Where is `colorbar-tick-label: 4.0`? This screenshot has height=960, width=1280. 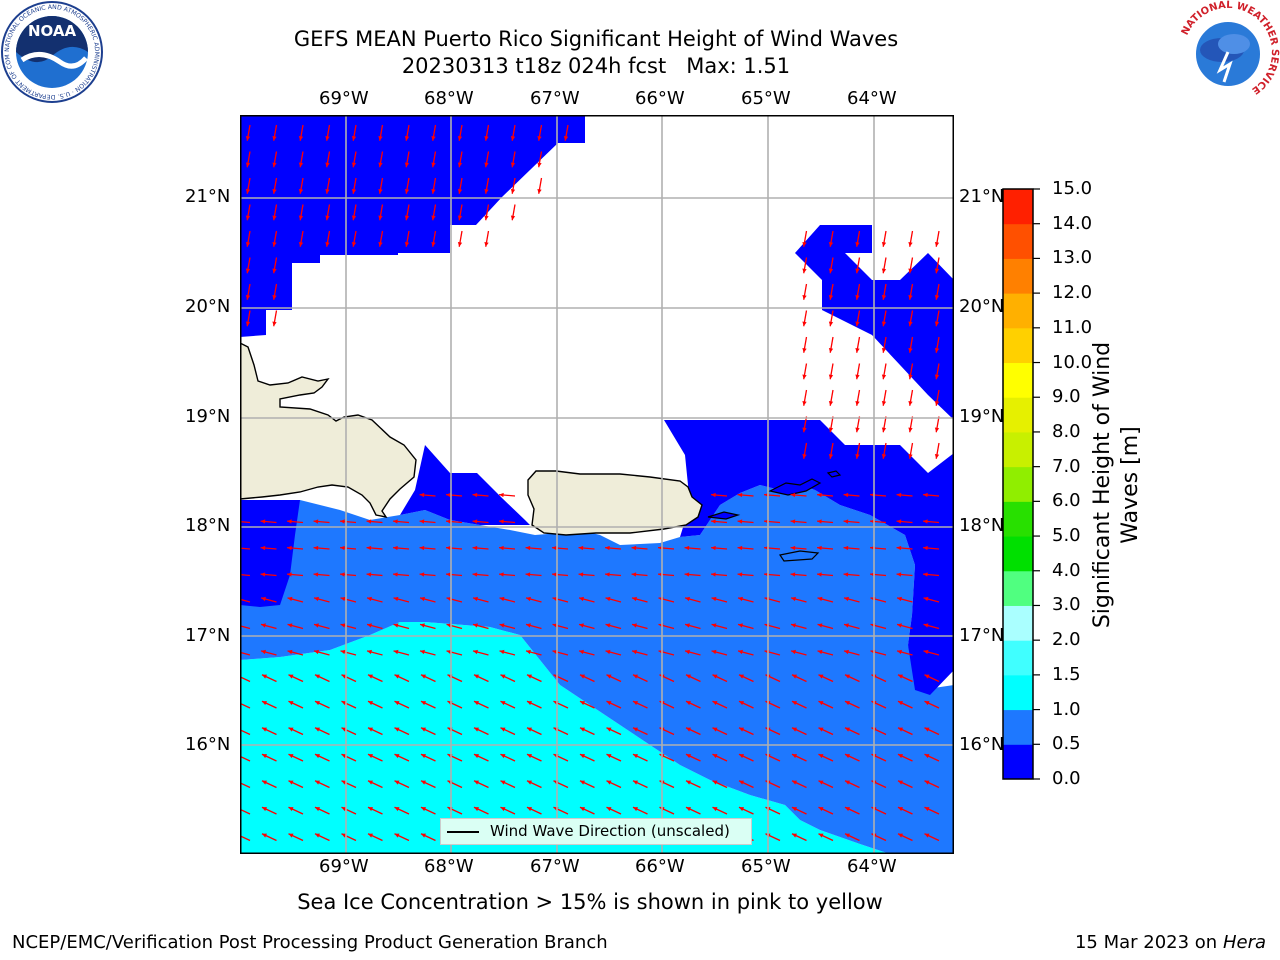 colorbar-tick-label: 4.0 is located at coordinates (1066, 570).